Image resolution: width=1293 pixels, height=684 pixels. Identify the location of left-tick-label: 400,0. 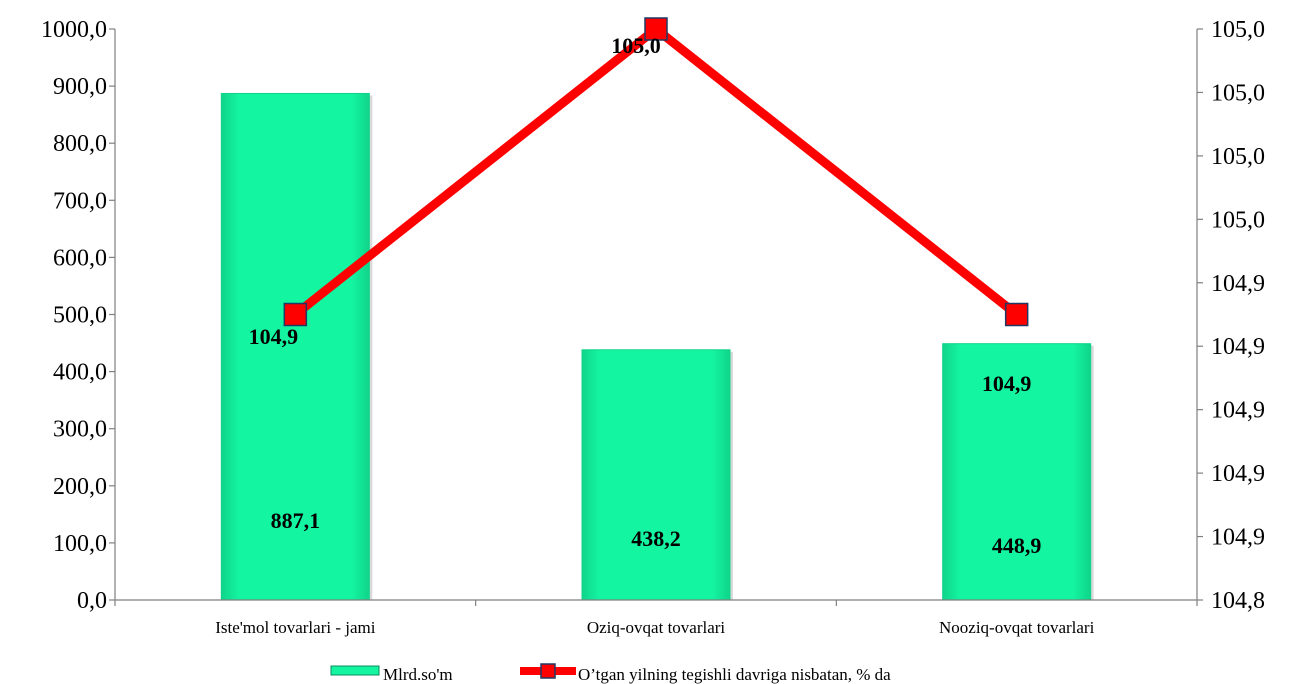
(80, 373).